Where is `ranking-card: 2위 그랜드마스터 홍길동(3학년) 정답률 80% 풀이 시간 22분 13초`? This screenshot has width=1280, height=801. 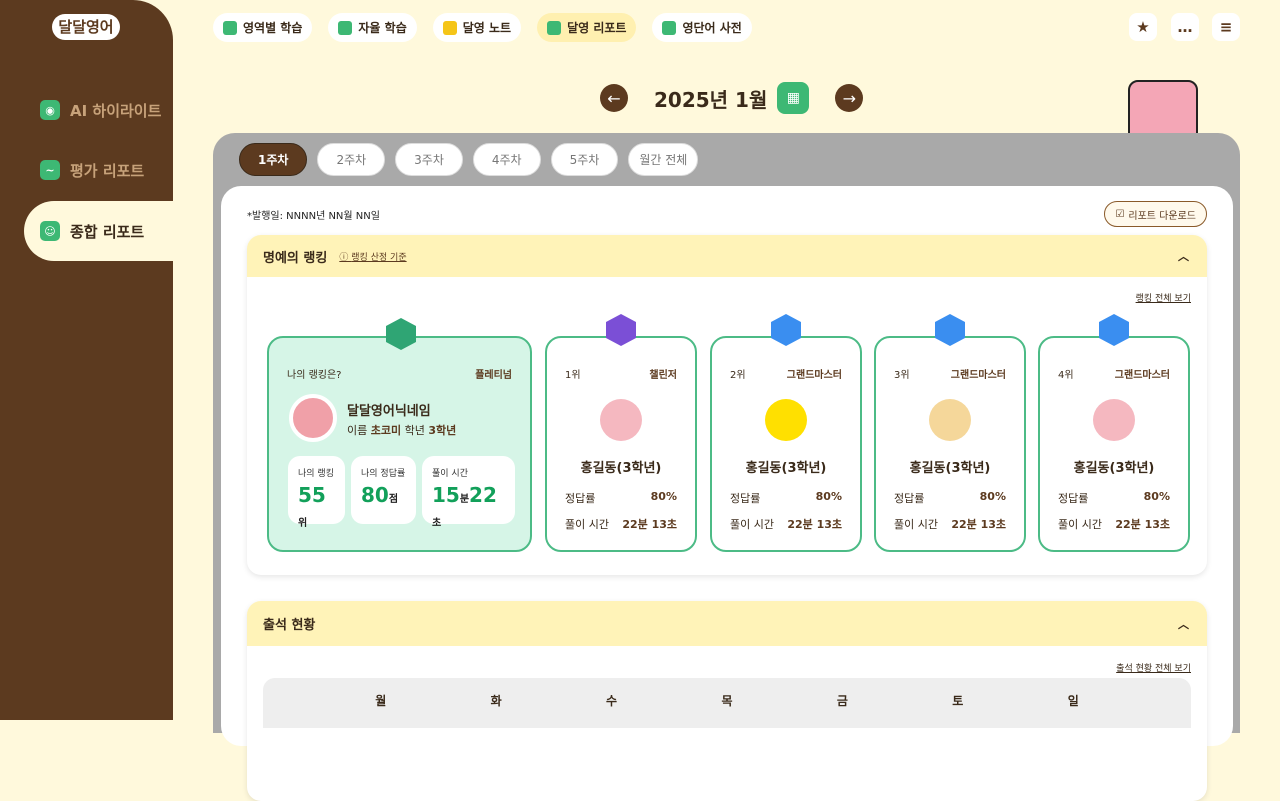
ranking-card: 2위 그랜드마스터 홍길동(3학년) 정답률 80% 풀이 시간 22분 13초 is located at coordinates (786, 433).